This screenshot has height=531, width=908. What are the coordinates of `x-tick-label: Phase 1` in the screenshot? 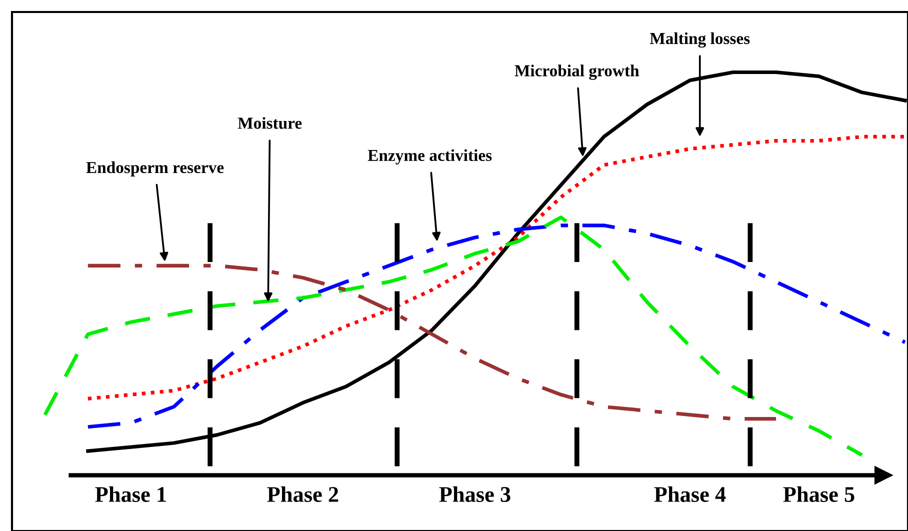 It's located at (130, 494).